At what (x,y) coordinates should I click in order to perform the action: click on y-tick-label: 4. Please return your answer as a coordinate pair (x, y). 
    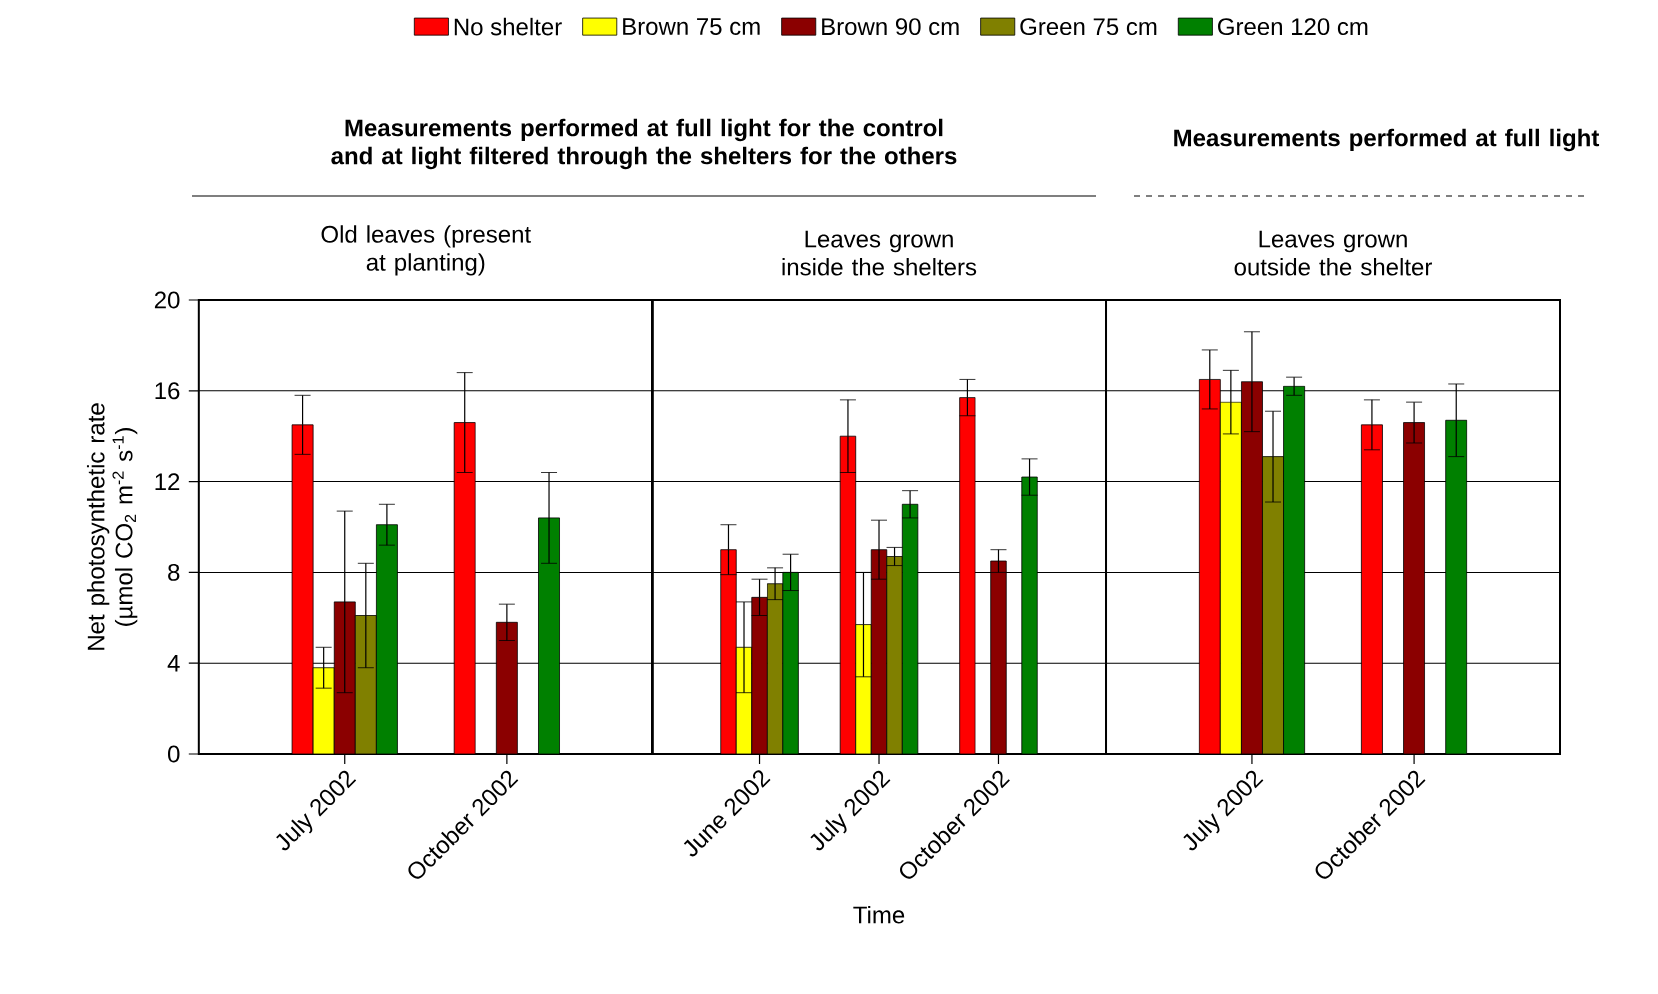
    Looking at the image, I should click on (173, 663).